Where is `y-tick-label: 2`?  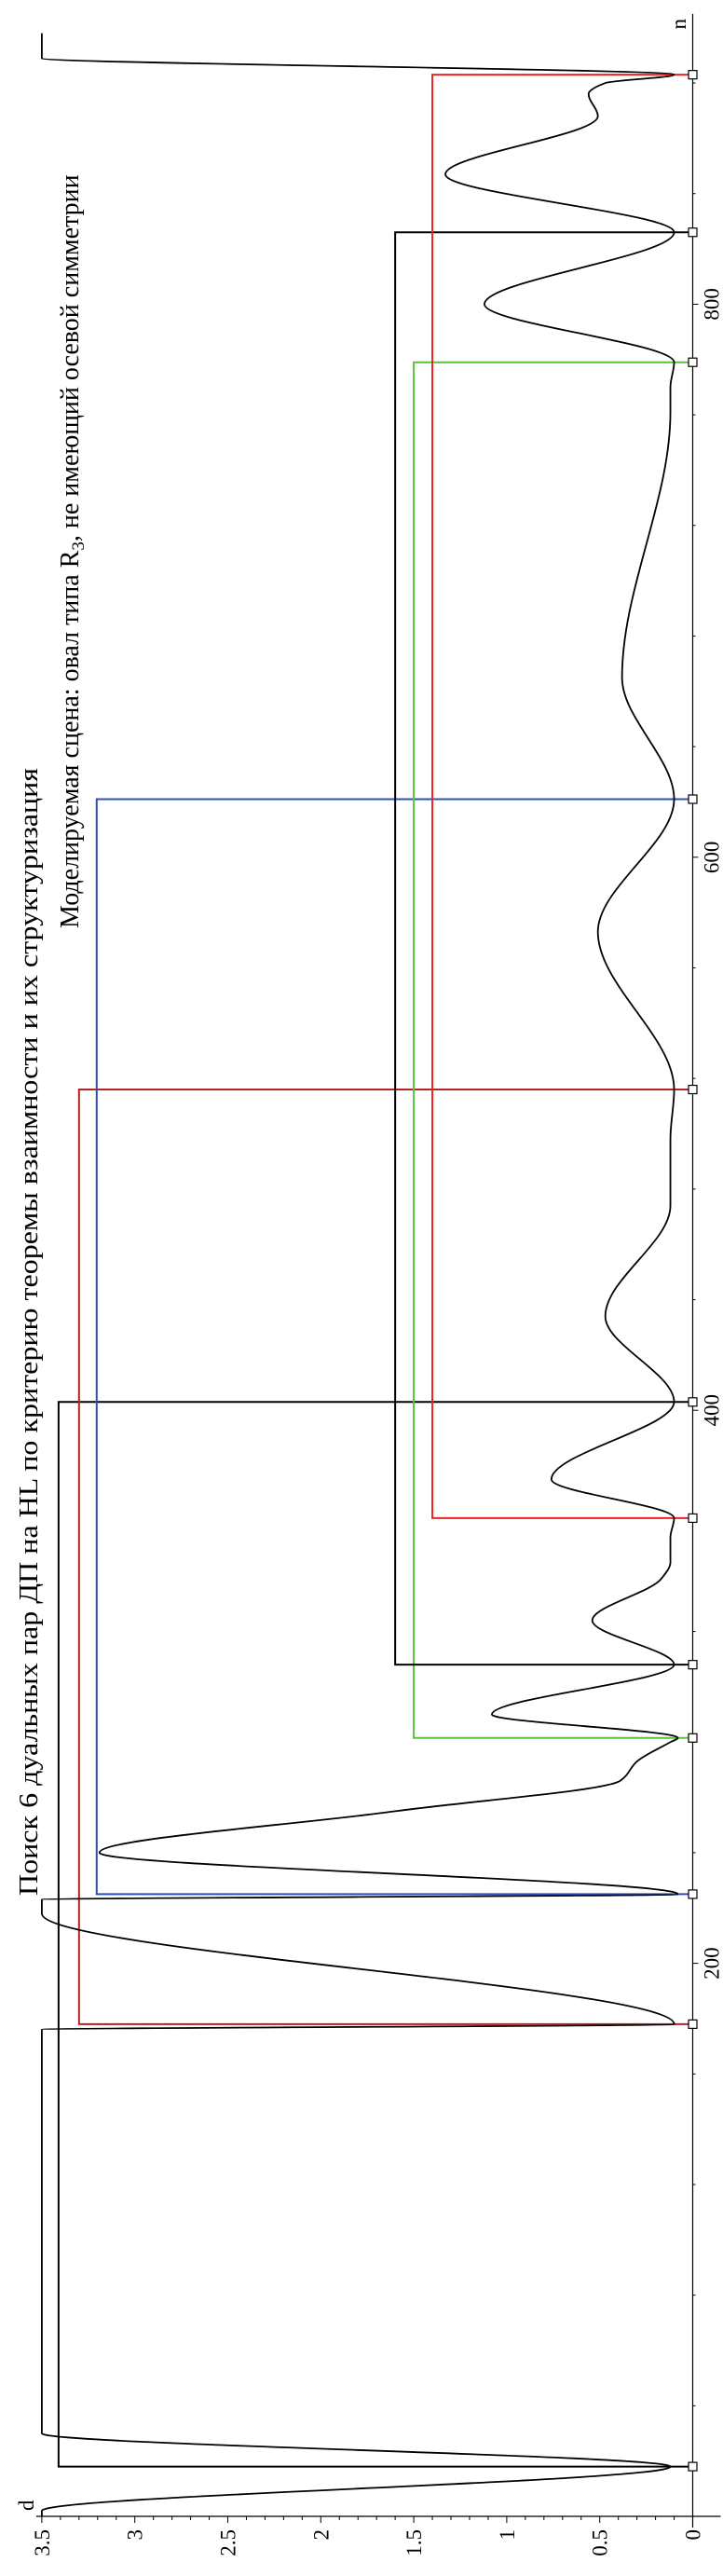
y-tick-label: 2 is located at coordinates (321, 2535).